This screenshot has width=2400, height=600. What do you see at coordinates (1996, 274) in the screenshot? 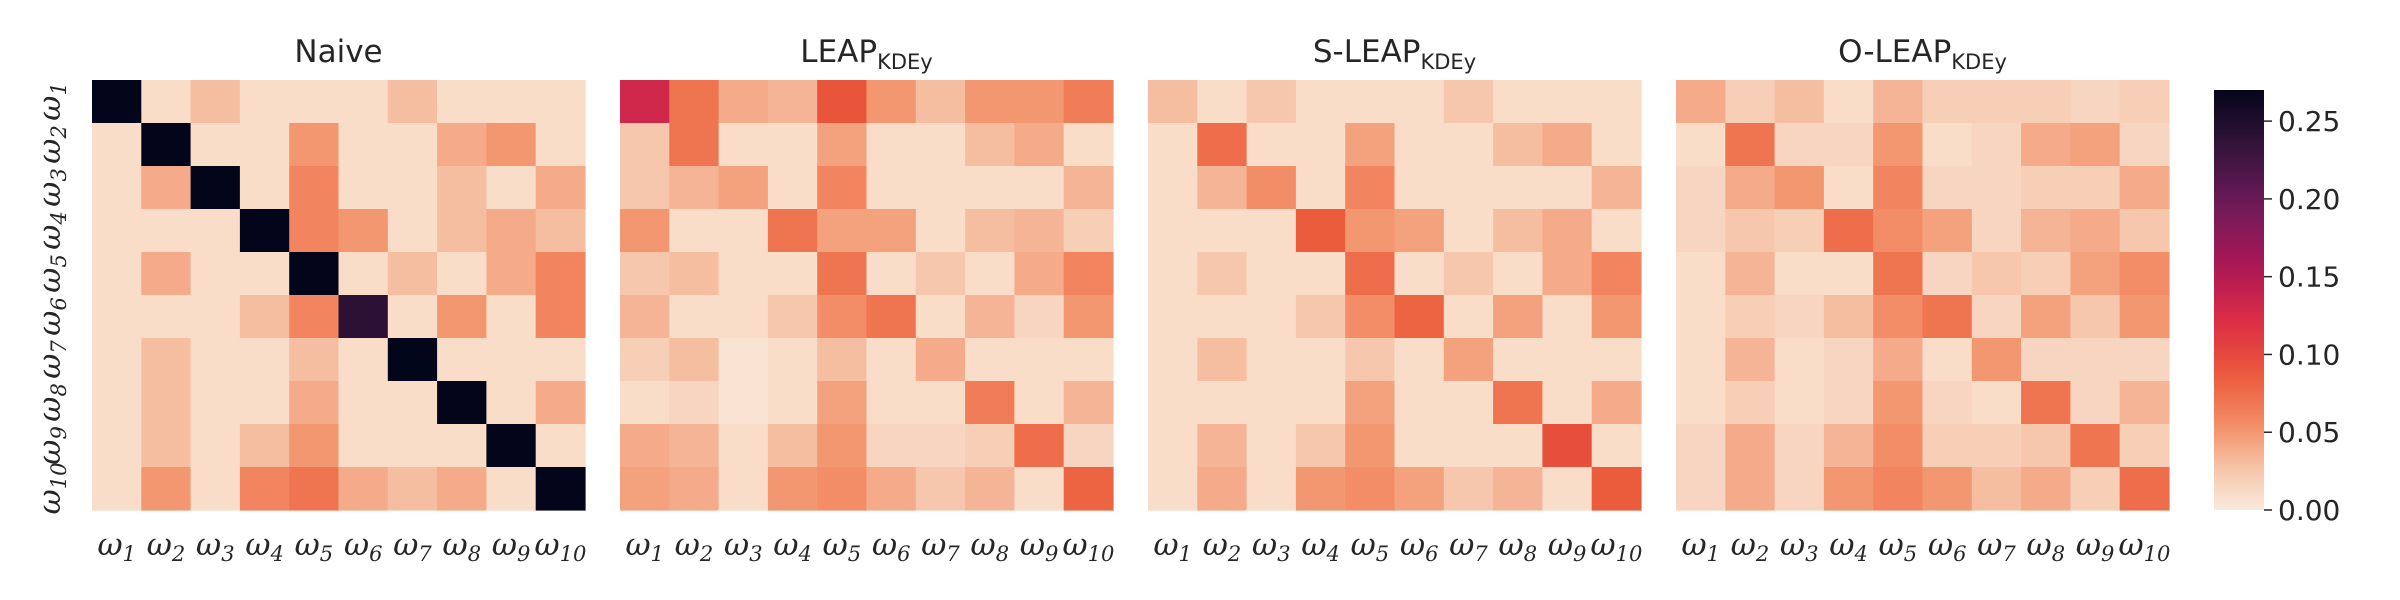
I see `heatmap-cell-r5-c7` at bounding box center [1996, 274].